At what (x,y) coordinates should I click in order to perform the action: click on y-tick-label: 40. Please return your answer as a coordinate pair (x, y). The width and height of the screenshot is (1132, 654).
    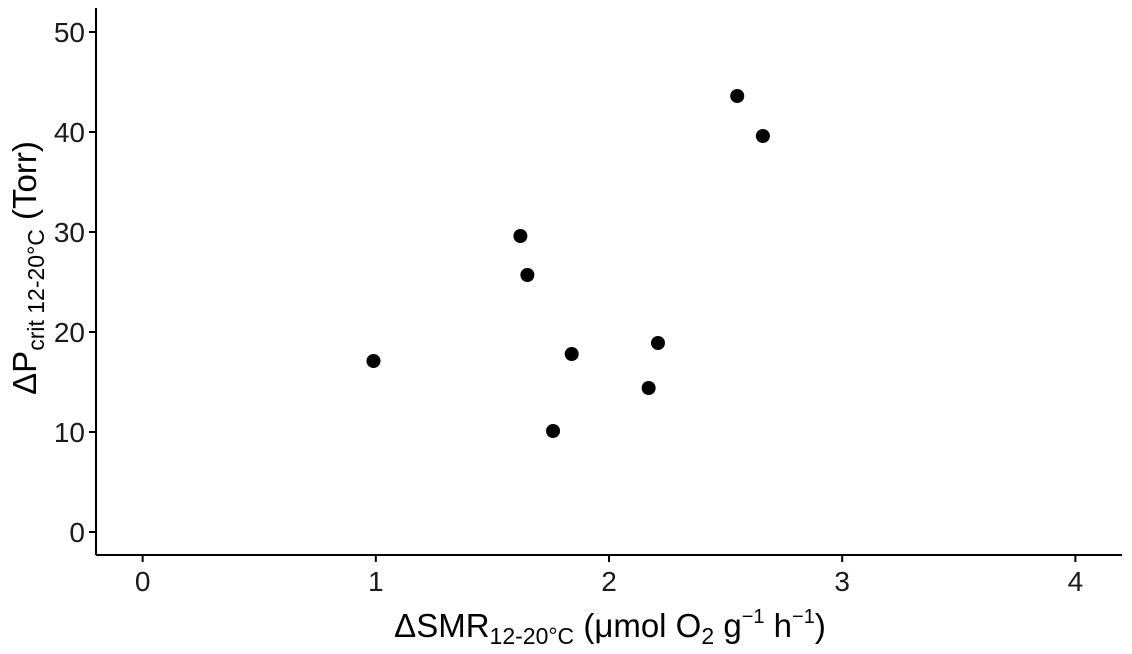
    Looking at the image, I should click on (69, 132).